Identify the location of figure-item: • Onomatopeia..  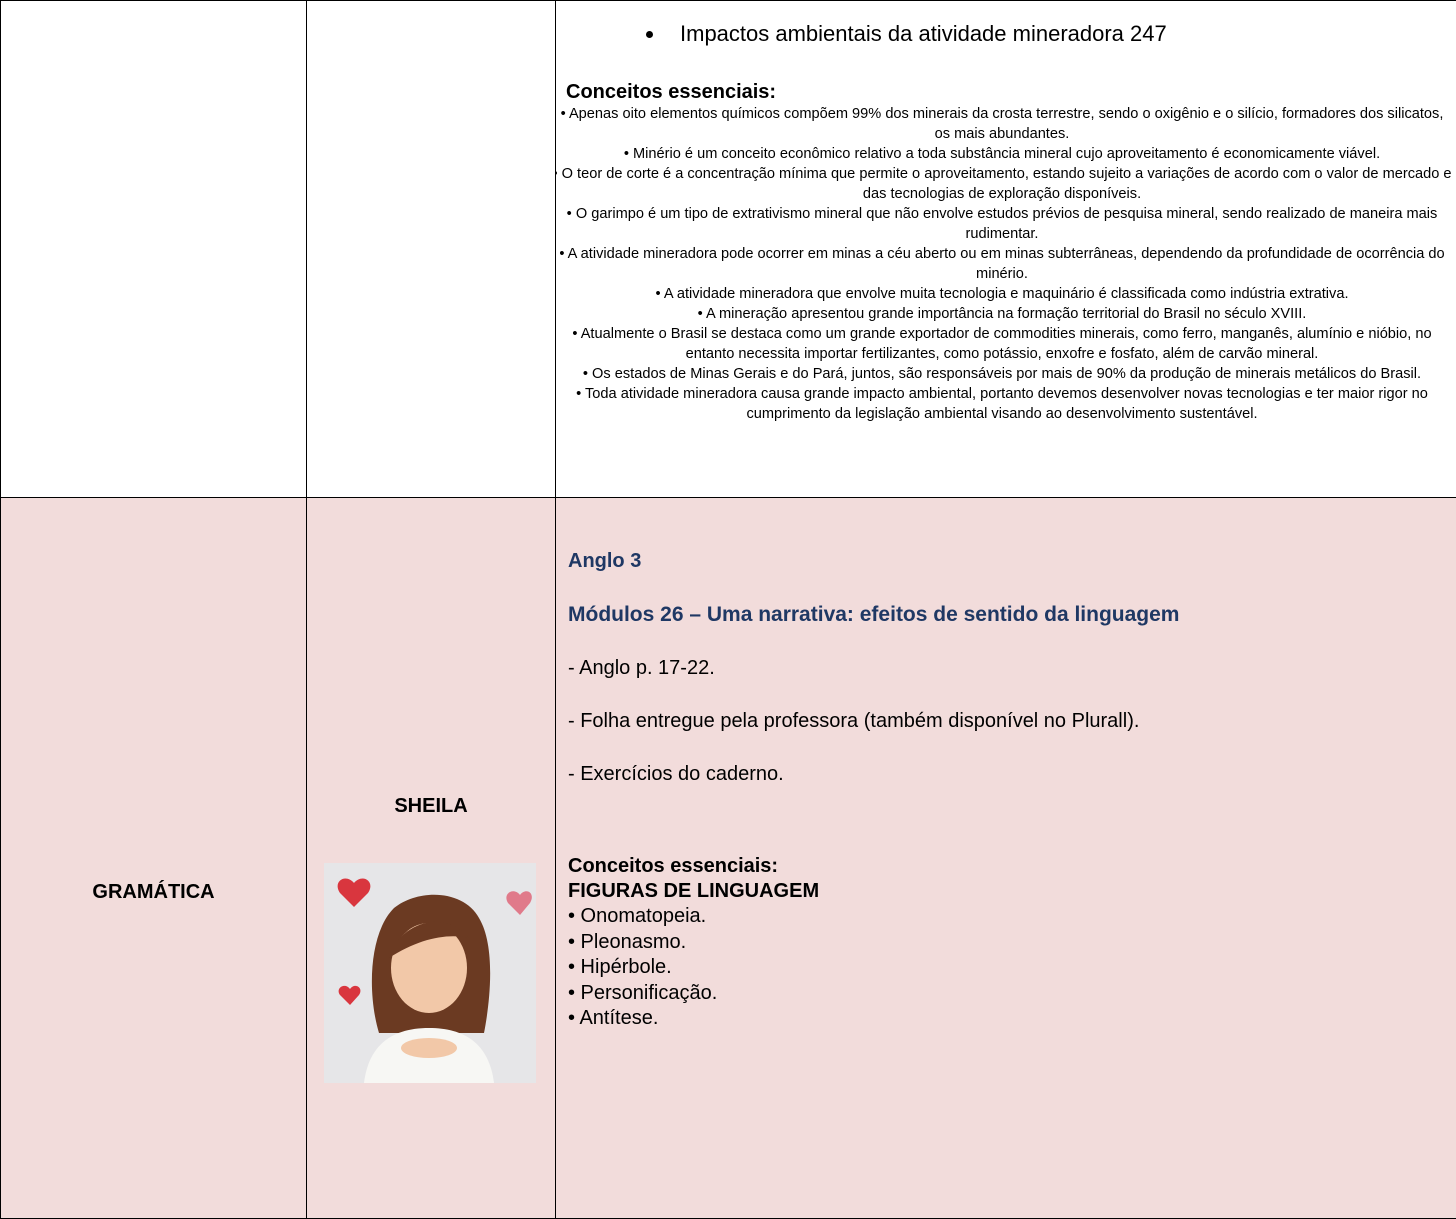
(1012, 917).